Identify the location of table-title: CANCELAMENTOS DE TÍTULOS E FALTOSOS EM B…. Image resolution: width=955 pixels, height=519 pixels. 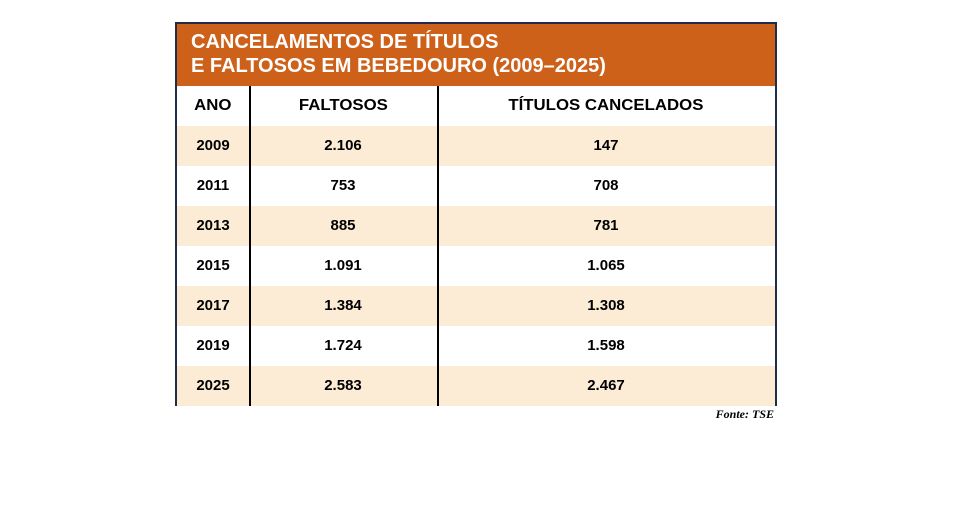
(476, 55).